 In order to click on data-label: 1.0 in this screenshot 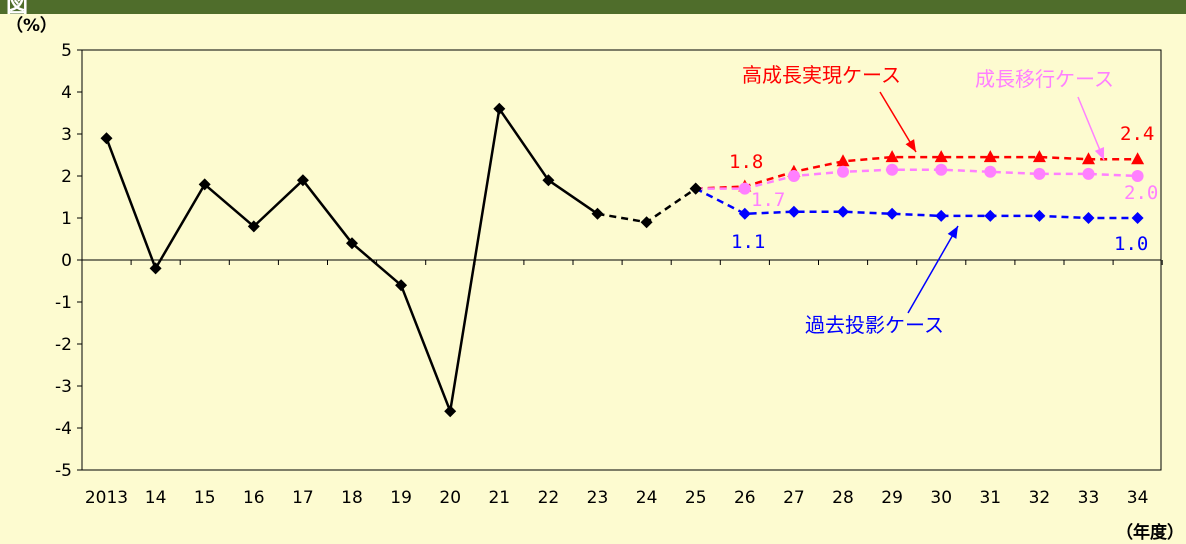, I will do `click(1131, 244)`.